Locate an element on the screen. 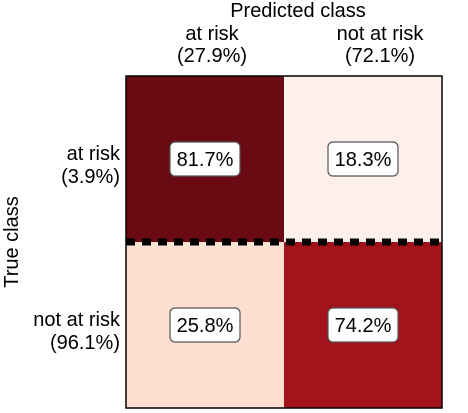  cell-value-label-1-1: 74.2% is located at coordinates (363, 326).